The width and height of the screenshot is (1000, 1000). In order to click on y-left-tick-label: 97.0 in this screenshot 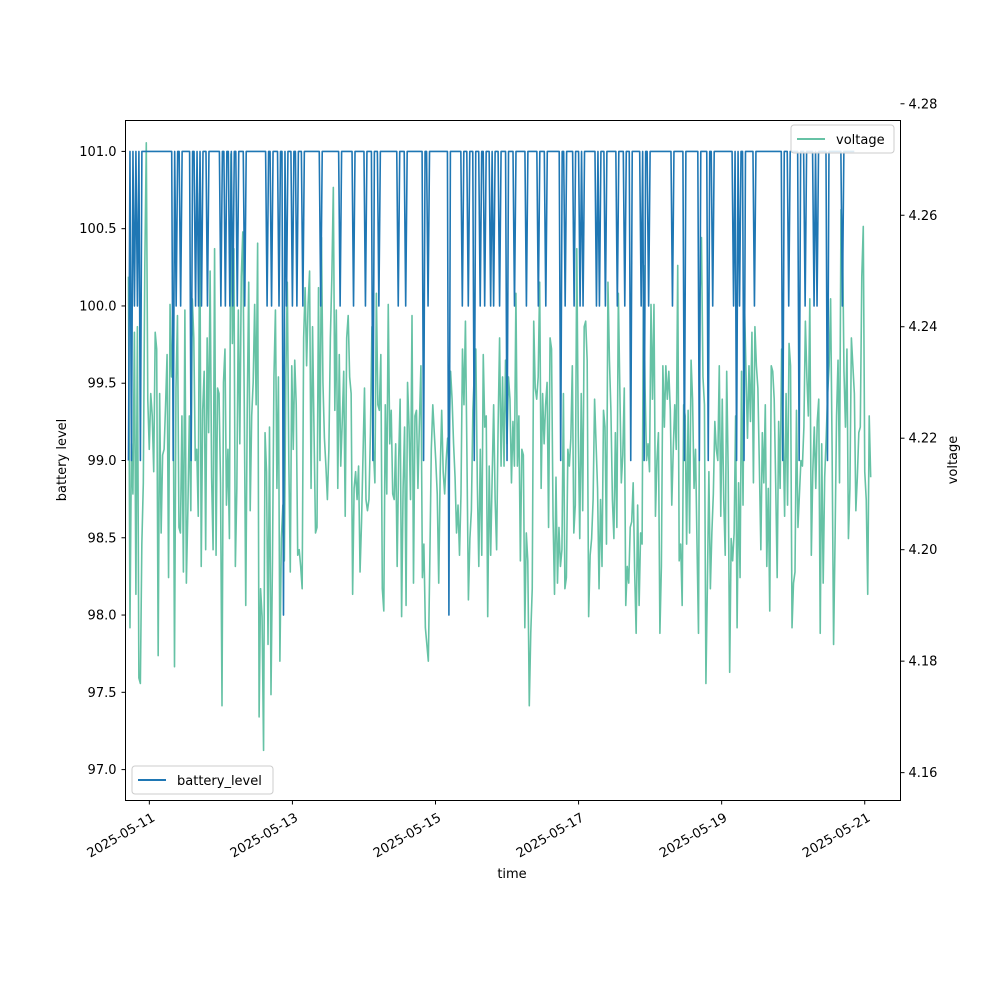, I will do `click(102, 770)`.